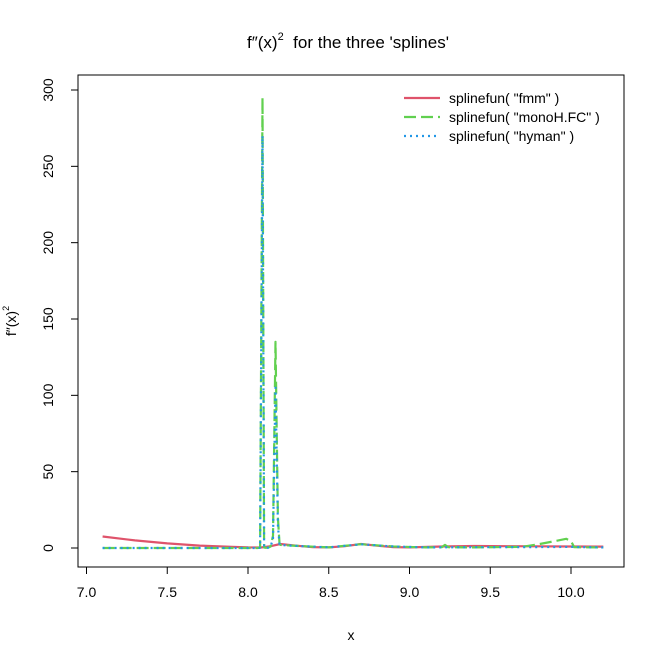 The height and width of the screenshot is (664, 664). Describe the element at coordinates (168, 592) in the screenshot. I see `x-tick-label: 7.5` at that location.